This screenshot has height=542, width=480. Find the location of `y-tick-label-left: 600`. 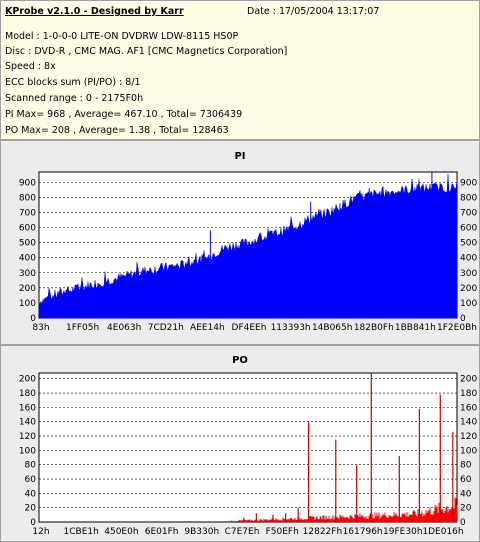

y-tick-label-left: 600 is located at coordinates (27, 229).